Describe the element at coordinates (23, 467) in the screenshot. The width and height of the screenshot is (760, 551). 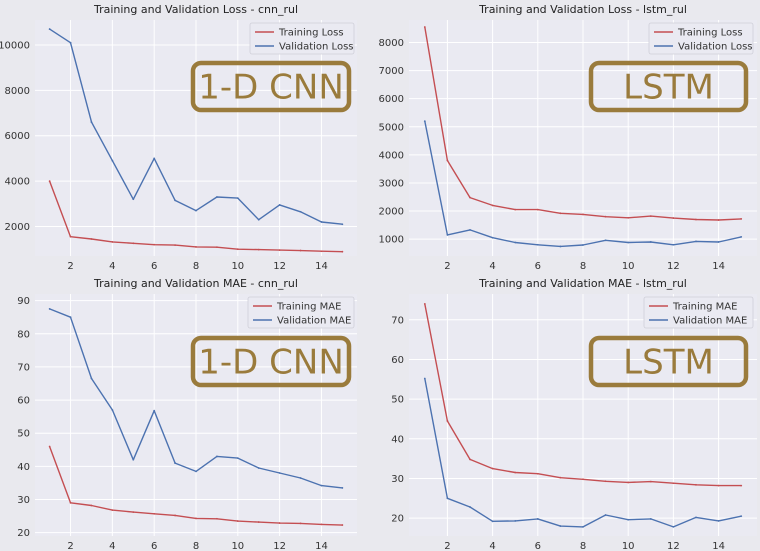
I see `y-tick-label: 40` at that location.